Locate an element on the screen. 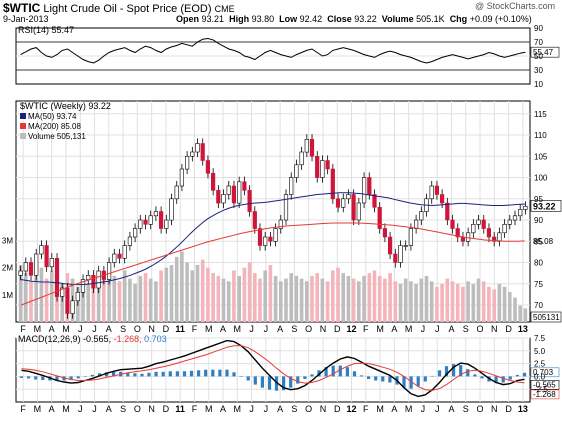 The image size is (562, 425). rsi-line is located at coordinates (273, 50).